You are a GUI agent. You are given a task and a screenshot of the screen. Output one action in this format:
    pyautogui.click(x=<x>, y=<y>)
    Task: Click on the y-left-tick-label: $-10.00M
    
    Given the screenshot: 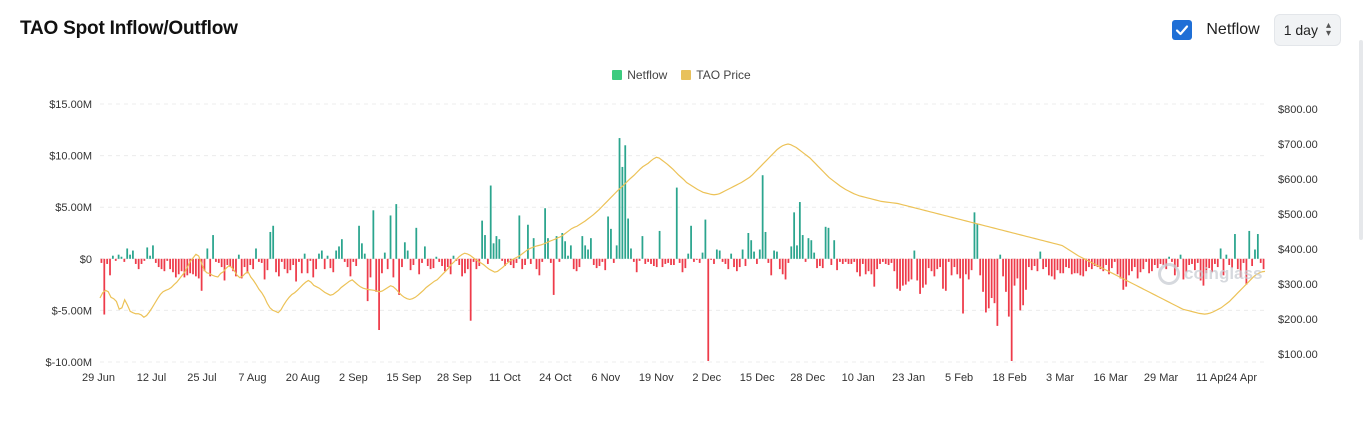 What is the action you would take?
    pyautogui.click(x=69, y=363)
    